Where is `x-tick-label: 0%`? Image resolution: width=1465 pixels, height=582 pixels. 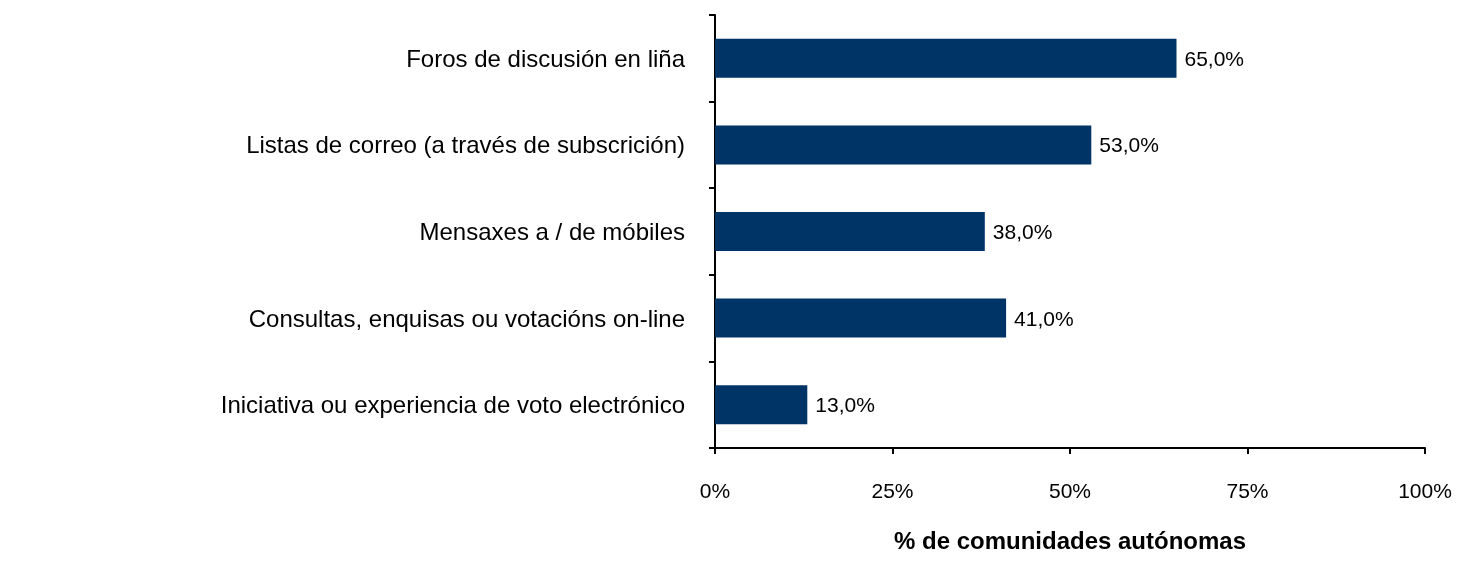 x-tick-label: 0% is located at coordinates (715, 490).